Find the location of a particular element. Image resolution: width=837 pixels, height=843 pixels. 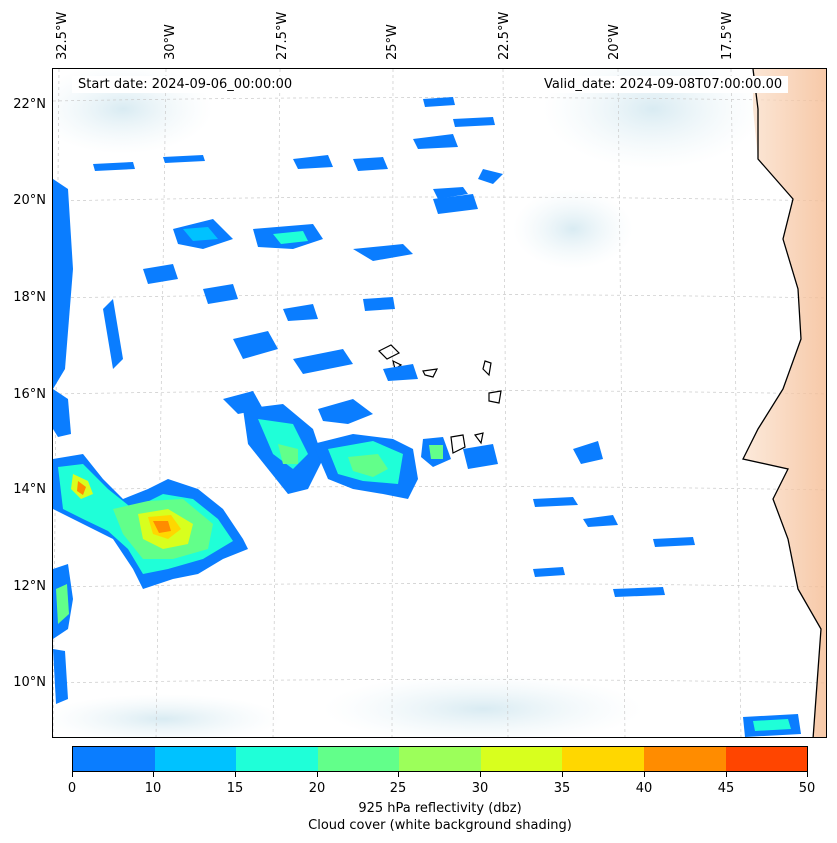

colorbar-tick-label: 20 is located at coordinates (317, 788).